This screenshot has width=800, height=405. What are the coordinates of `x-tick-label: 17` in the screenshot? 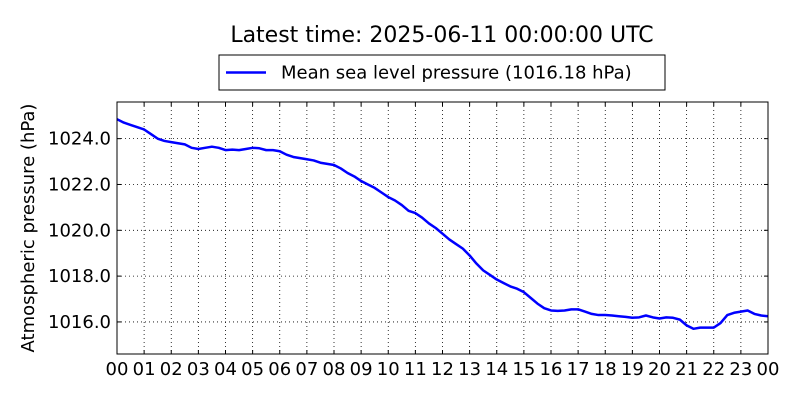 It's located at (578, 369).